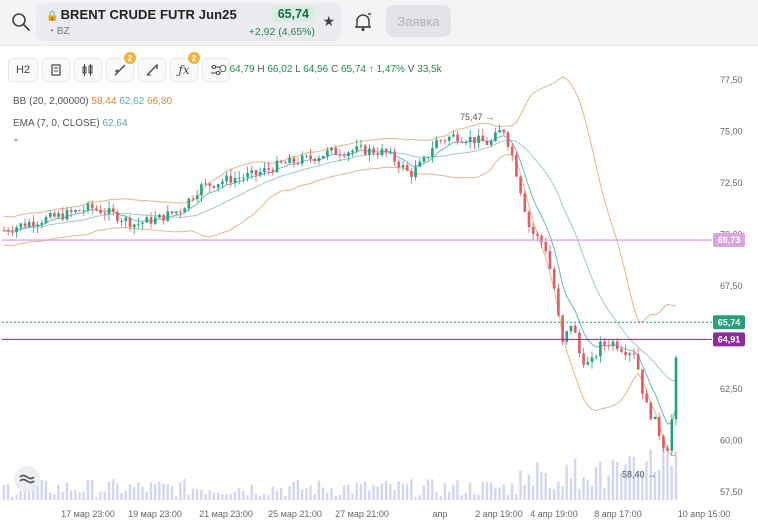 This screenshot has height=531, width=758. Describe the element at coordinates (390, 69) in the screenshot. I see `ohlc-pct: 1,47%` at that location.